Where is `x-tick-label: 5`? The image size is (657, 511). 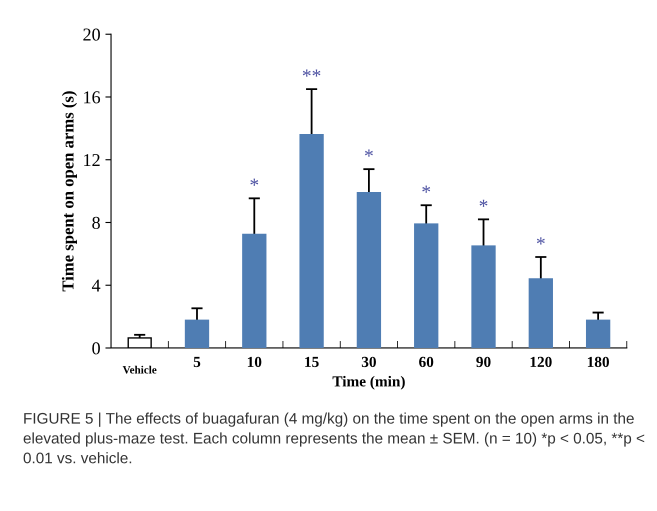
x-tick-label: 5 is located at coordinates (197, 362).